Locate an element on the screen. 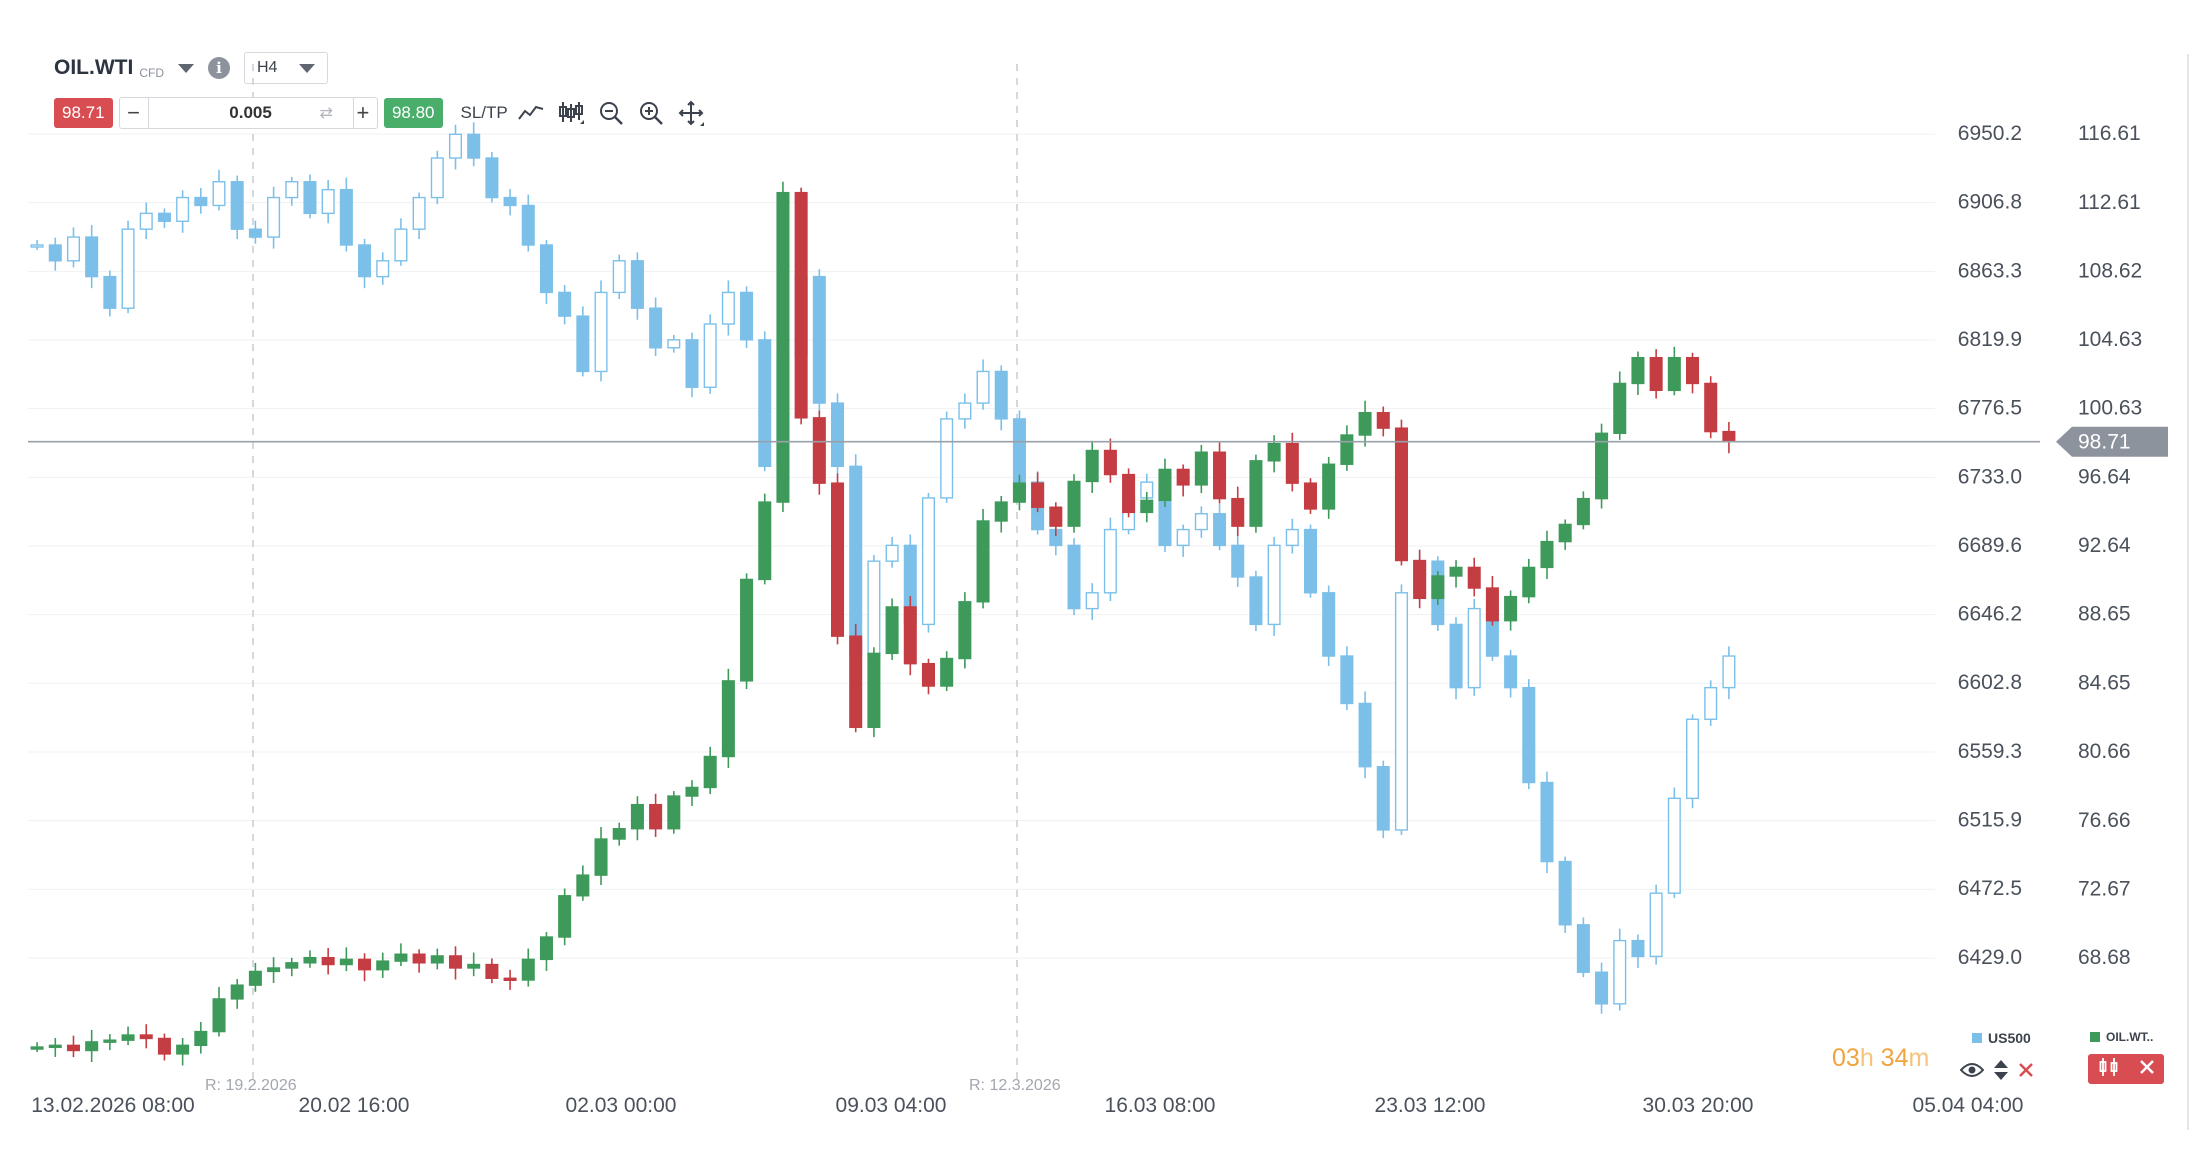 Image resolution: width=2202 pixels, height=1174 pixels. sell-button: 98.71 is located at coordinates (83, 113).